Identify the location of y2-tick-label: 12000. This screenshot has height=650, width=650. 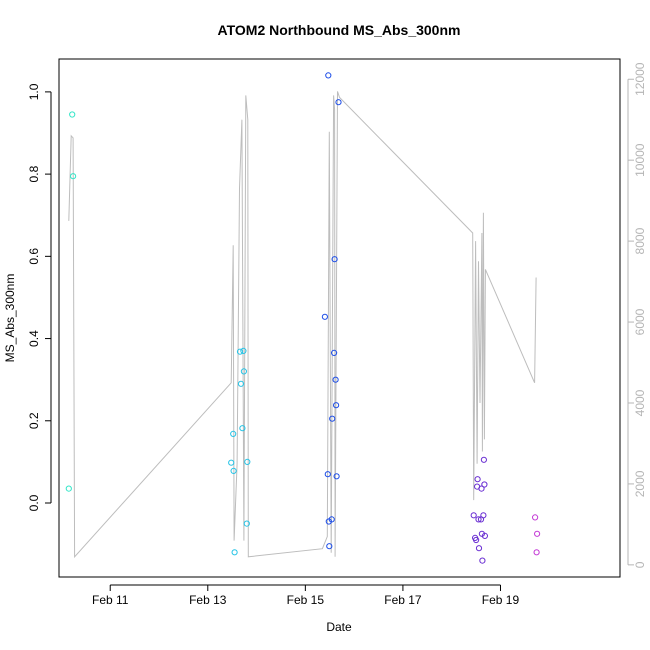
(640, 79).